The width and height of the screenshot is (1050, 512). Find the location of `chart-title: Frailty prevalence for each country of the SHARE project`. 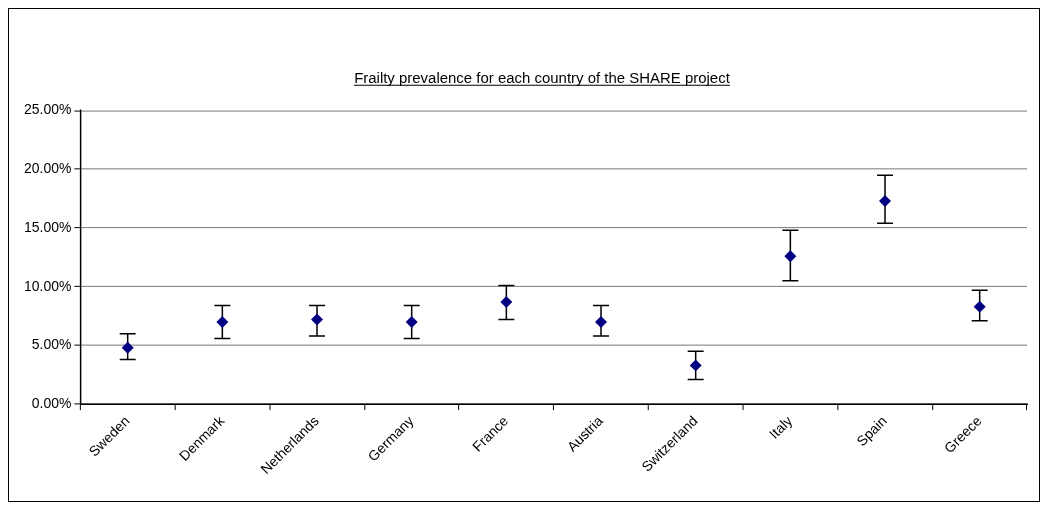

chart-title: Frailty prevalence for each country of the SHARE project is located at coordinates (542, 77).